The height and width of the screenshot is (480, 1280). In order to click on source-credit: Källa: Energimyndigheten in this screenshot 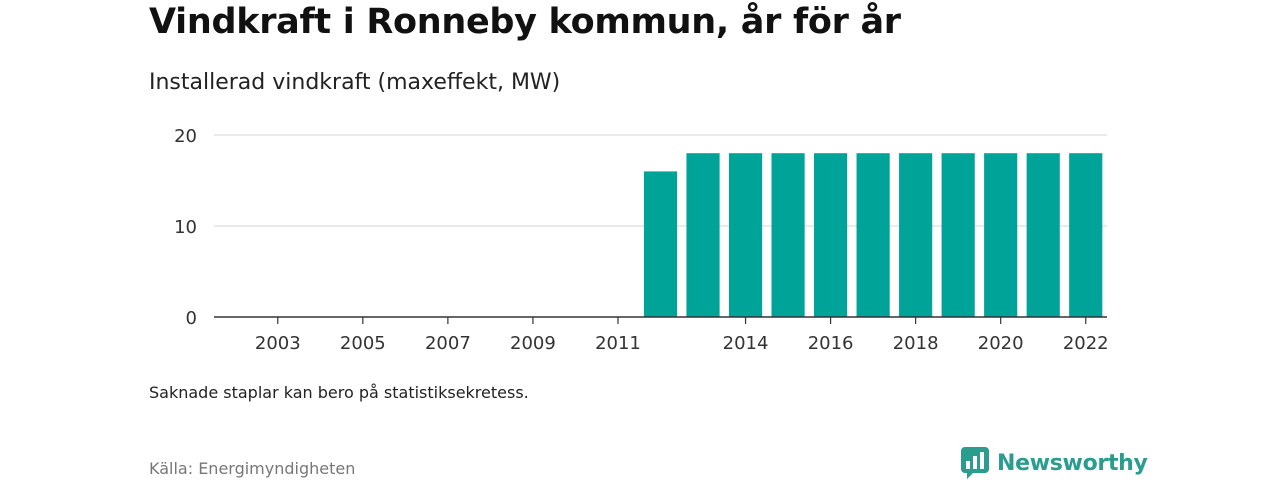, I will do `click(252, 468)`.